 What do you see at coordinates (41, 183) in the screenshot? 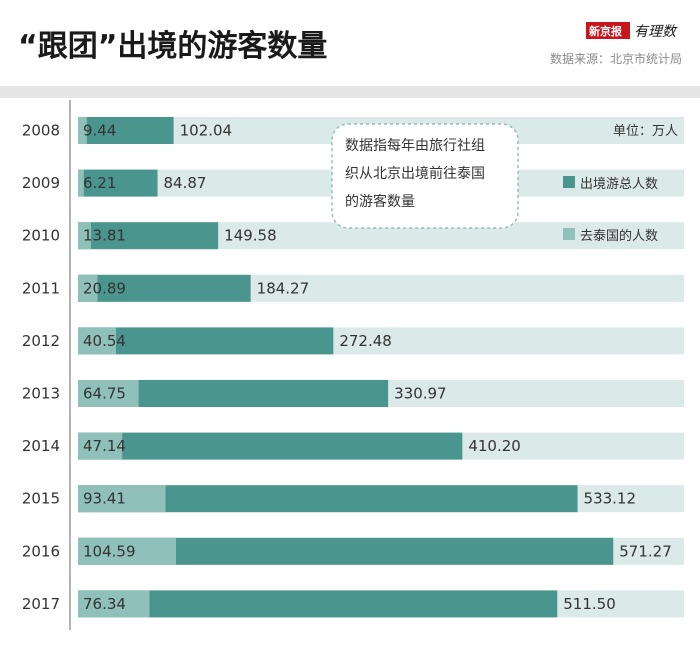
I see `year-label: 2009` at bounding box center [41, 183].